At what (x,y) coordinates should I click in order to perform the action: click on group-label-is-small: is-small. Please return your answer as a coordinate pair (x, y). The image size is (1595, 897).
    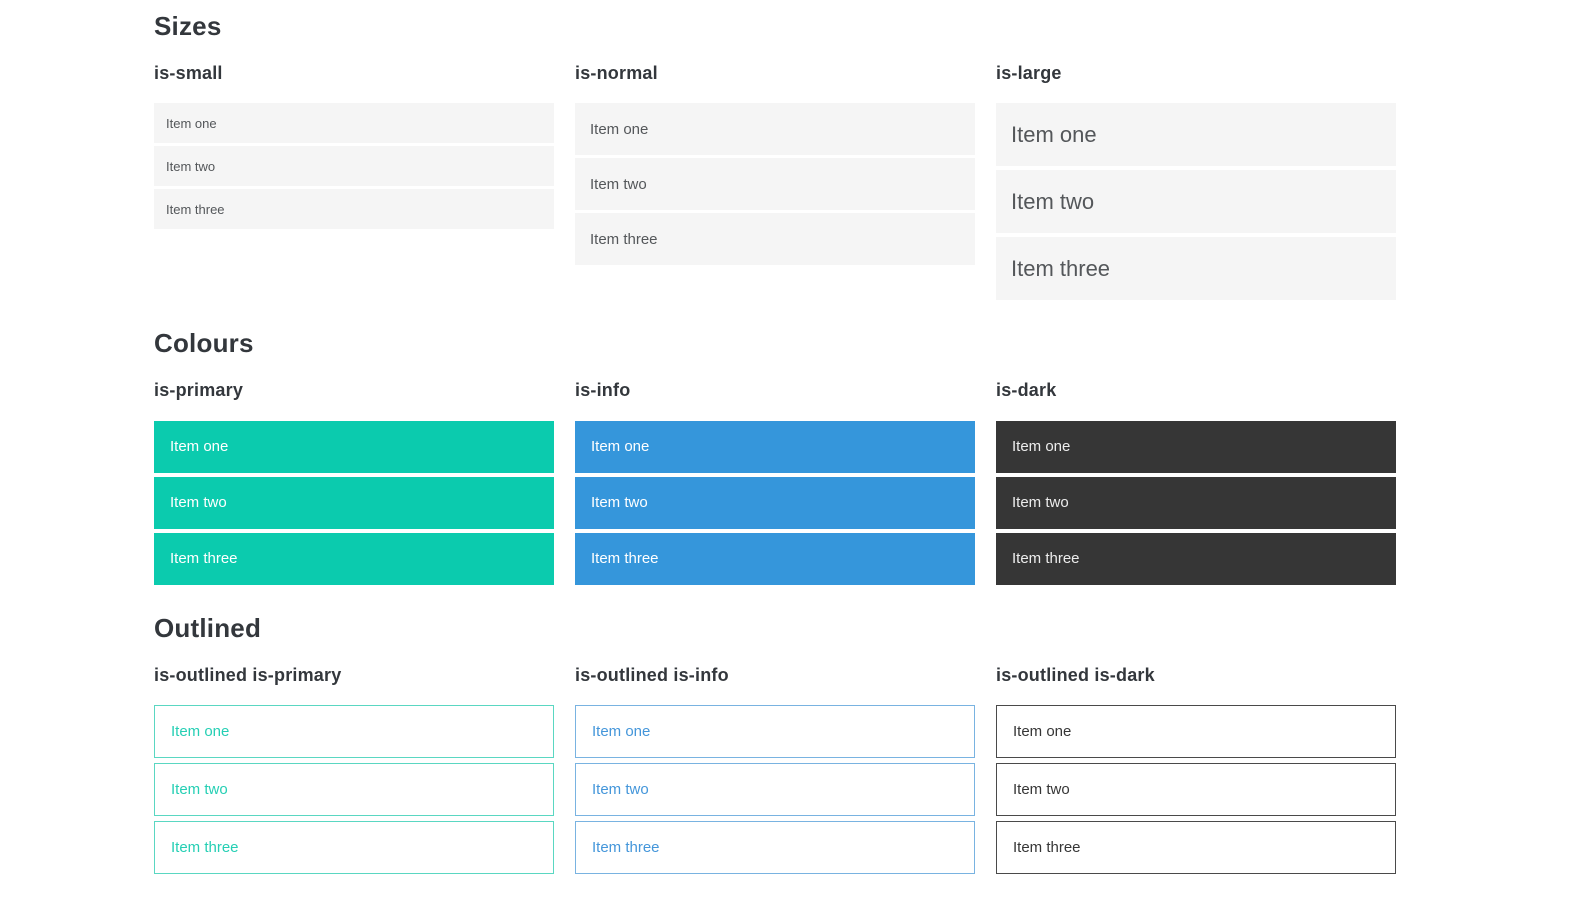
    Looking at the image, I should click on (188, 72).